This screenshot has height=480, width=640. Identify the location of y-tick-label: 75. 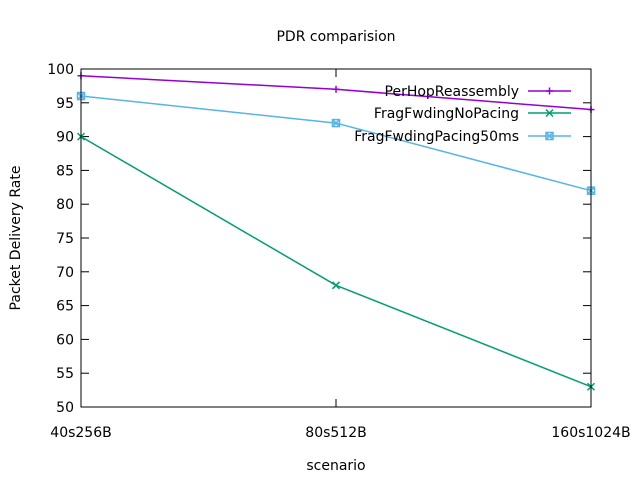
(65, 239).